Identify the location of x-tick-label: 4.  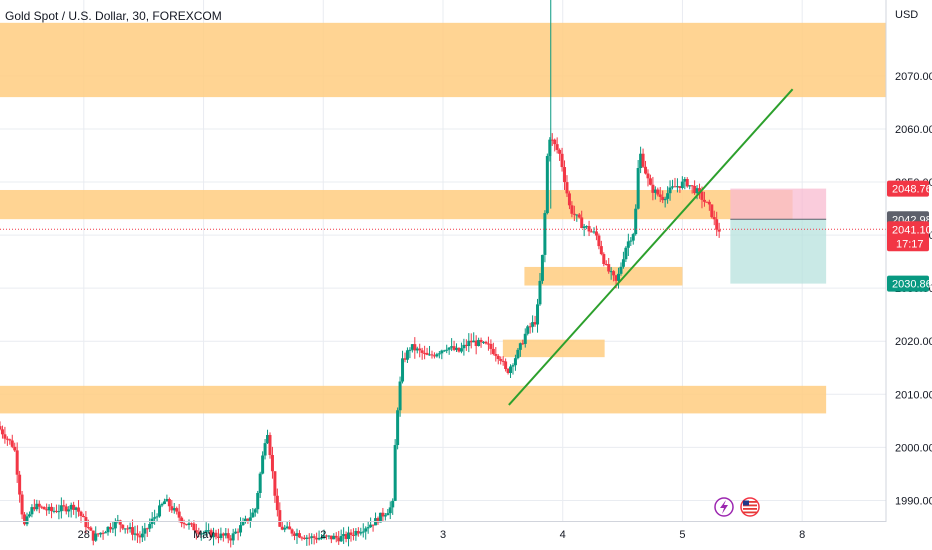
(563, 535).